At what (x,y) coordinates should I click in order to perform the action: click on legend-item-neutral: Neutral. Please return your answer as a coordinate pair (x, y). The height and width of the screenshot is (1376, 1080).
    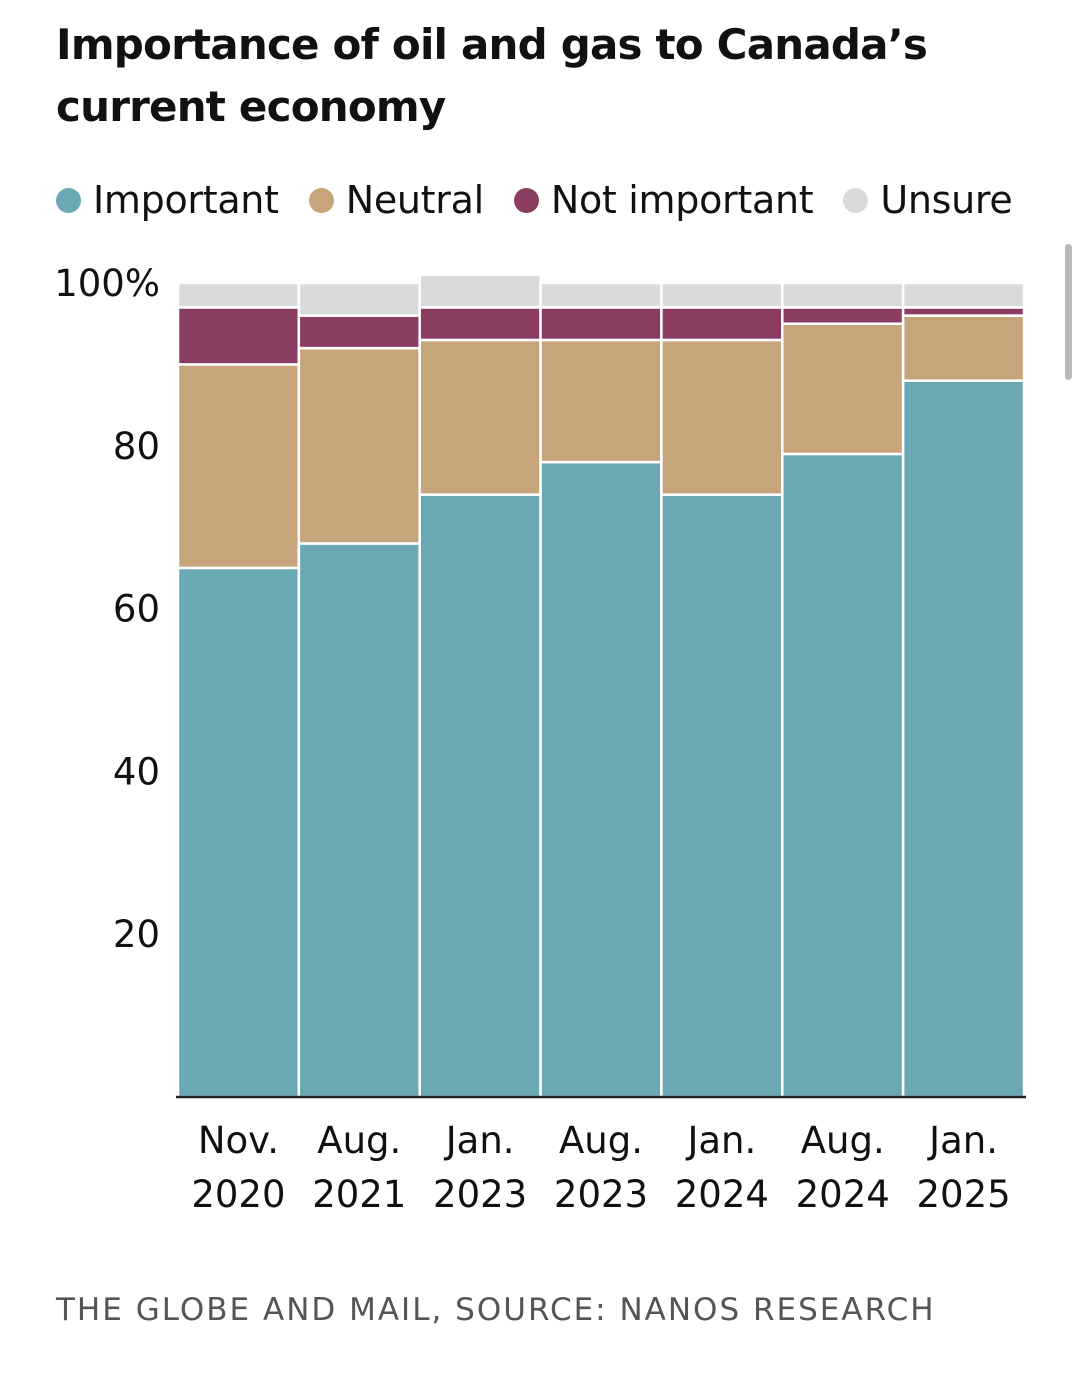
    Looking at the image, I should click on (396, 200).